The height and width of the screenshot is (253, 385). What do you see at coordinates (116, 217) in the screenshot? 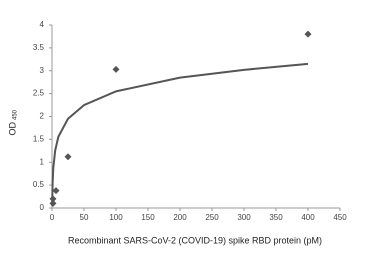
I see `x-tick-label: 100` at bounding box center [116, 217].